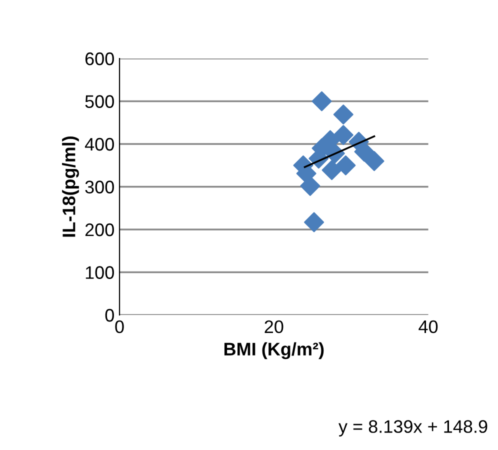  I want to click on y-tick-label: 100, so click(100, 272).